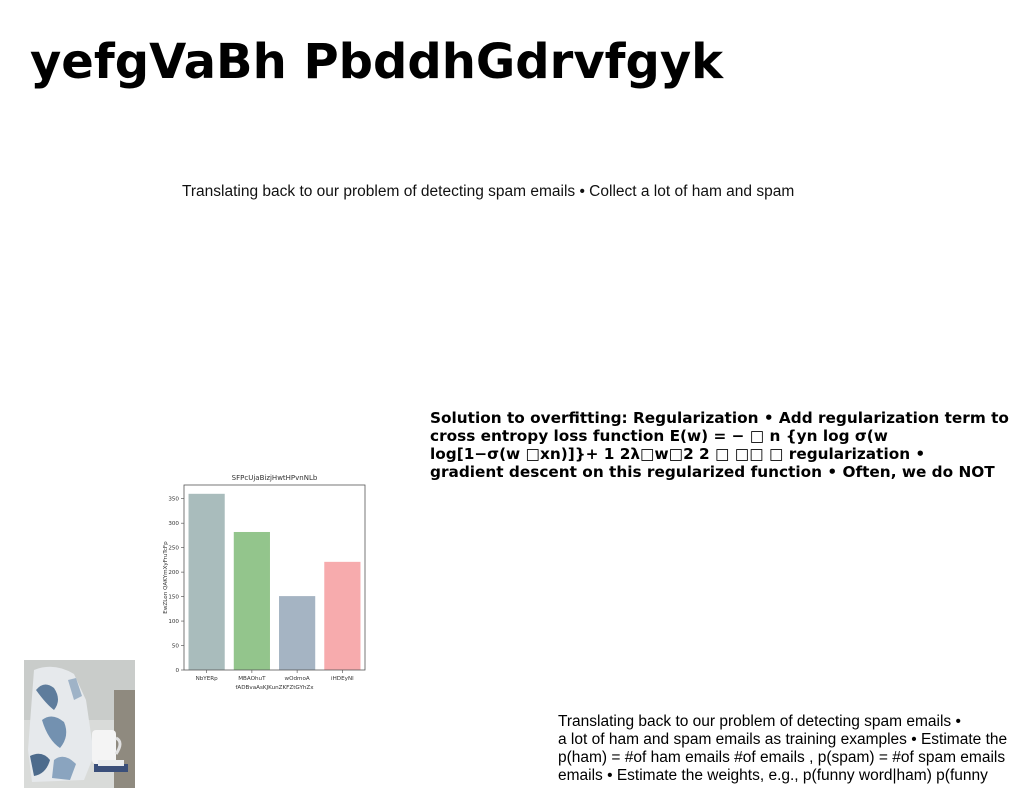 The width and height of the screenshot is (1024, 788). I want to click on y-tick-label: 0, so click(177, 671).